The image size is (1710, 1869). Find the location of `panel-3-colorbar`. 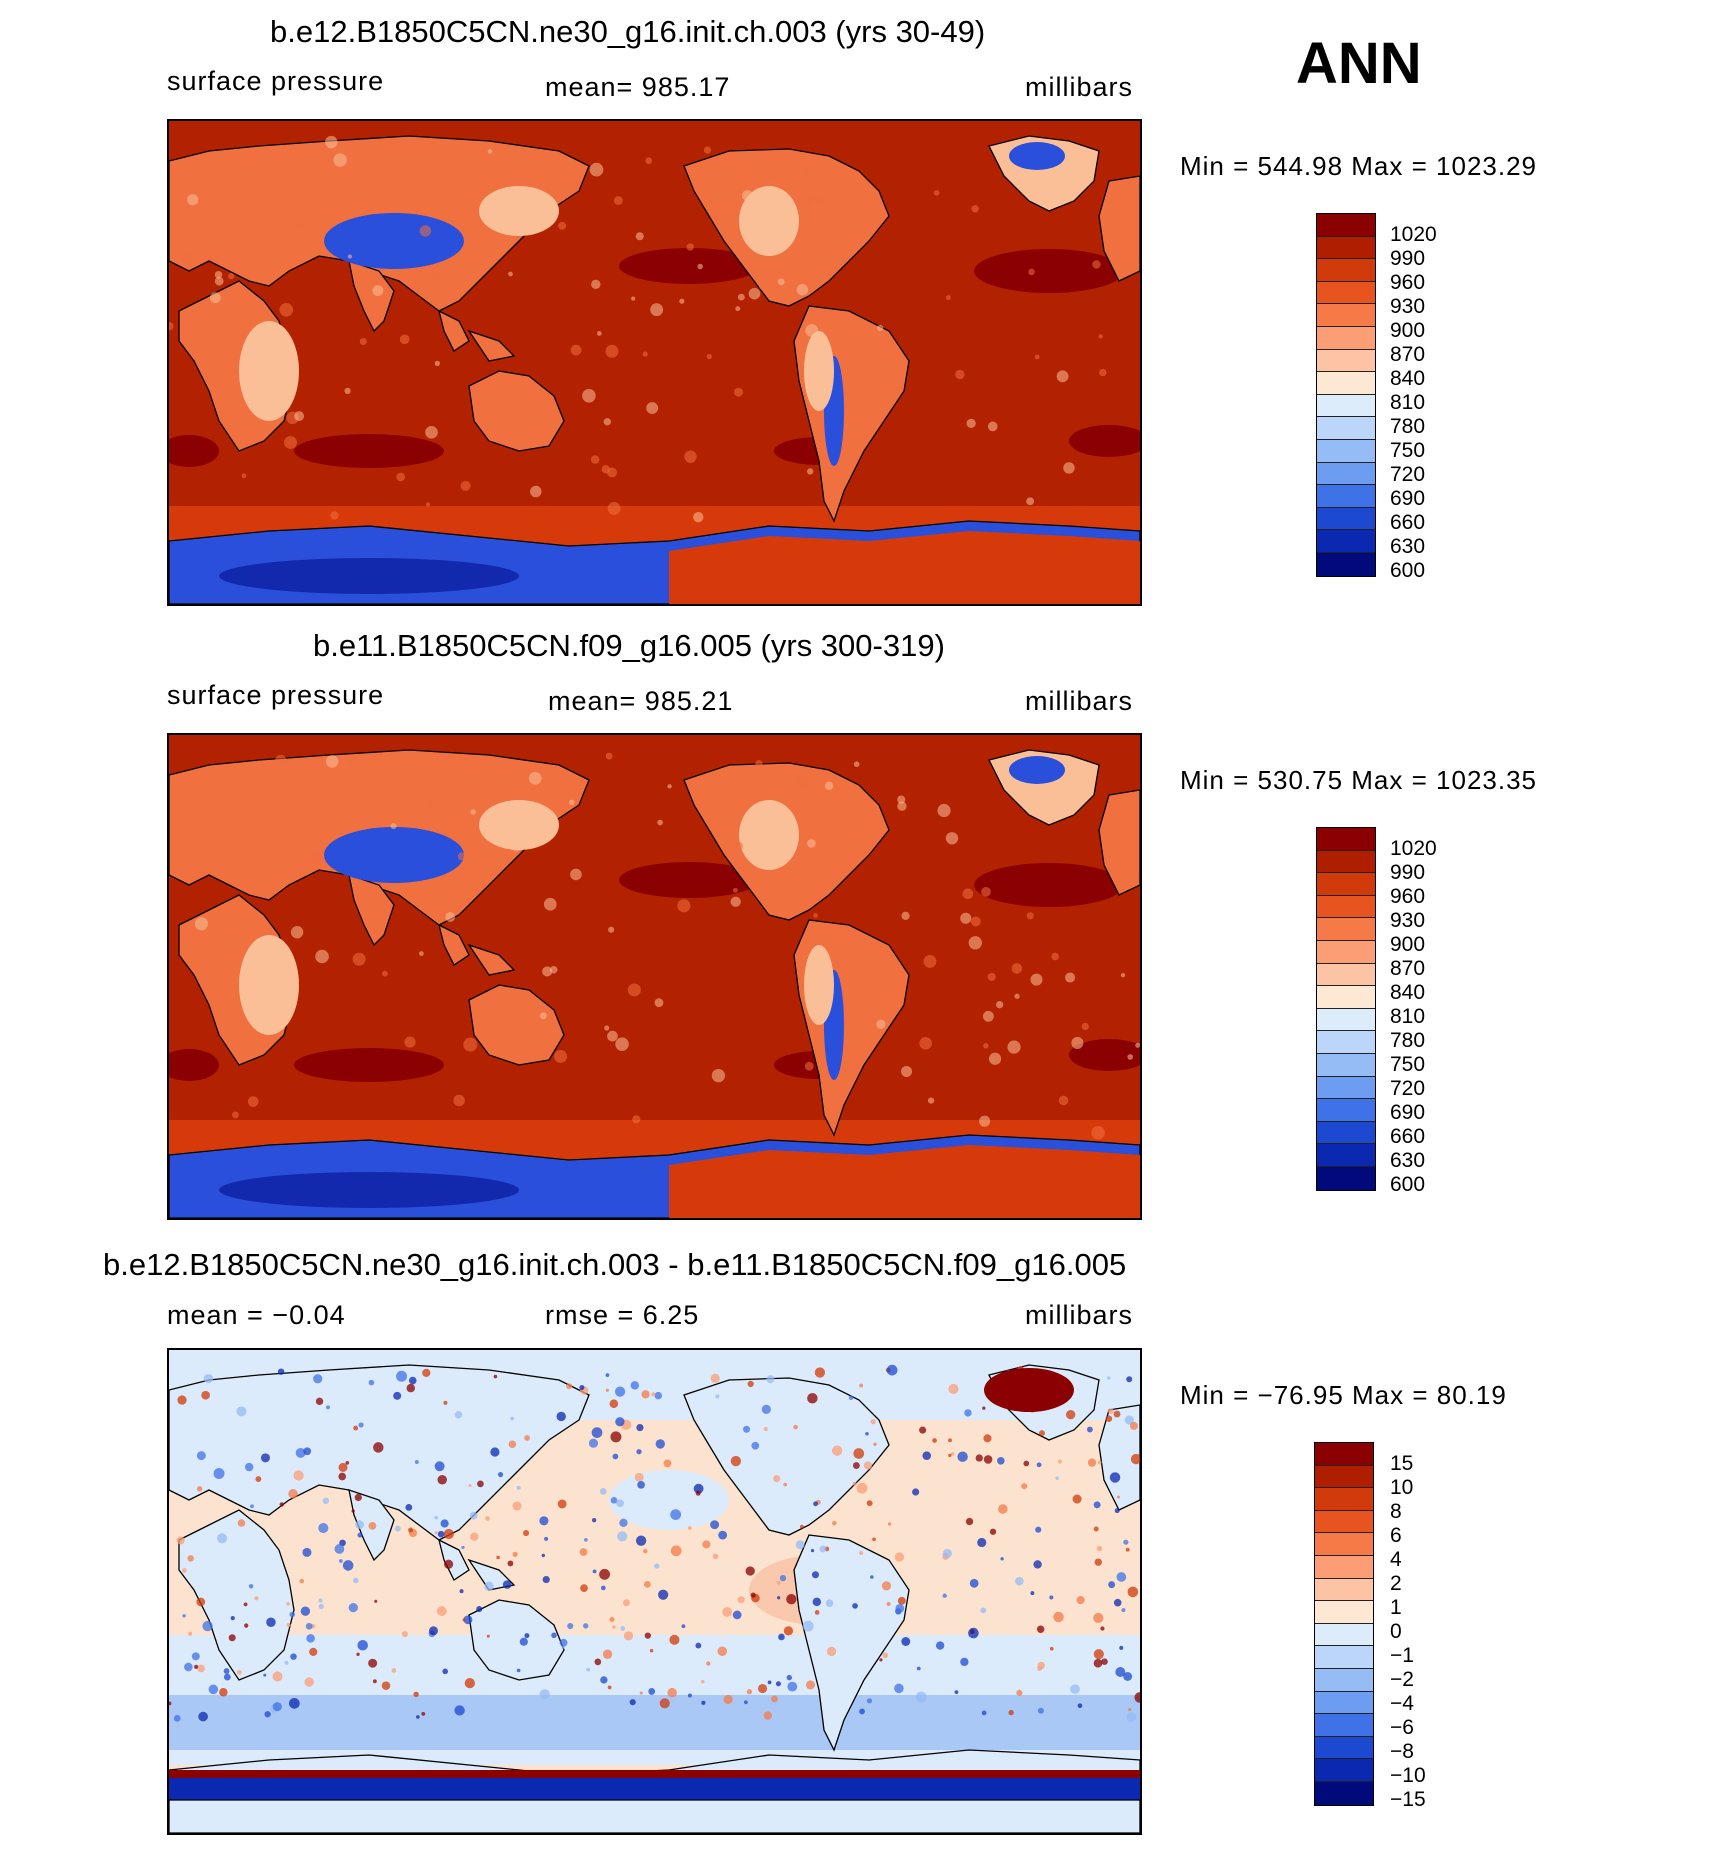

panel-3-colorbar is located at coordinates (1344, 1624).